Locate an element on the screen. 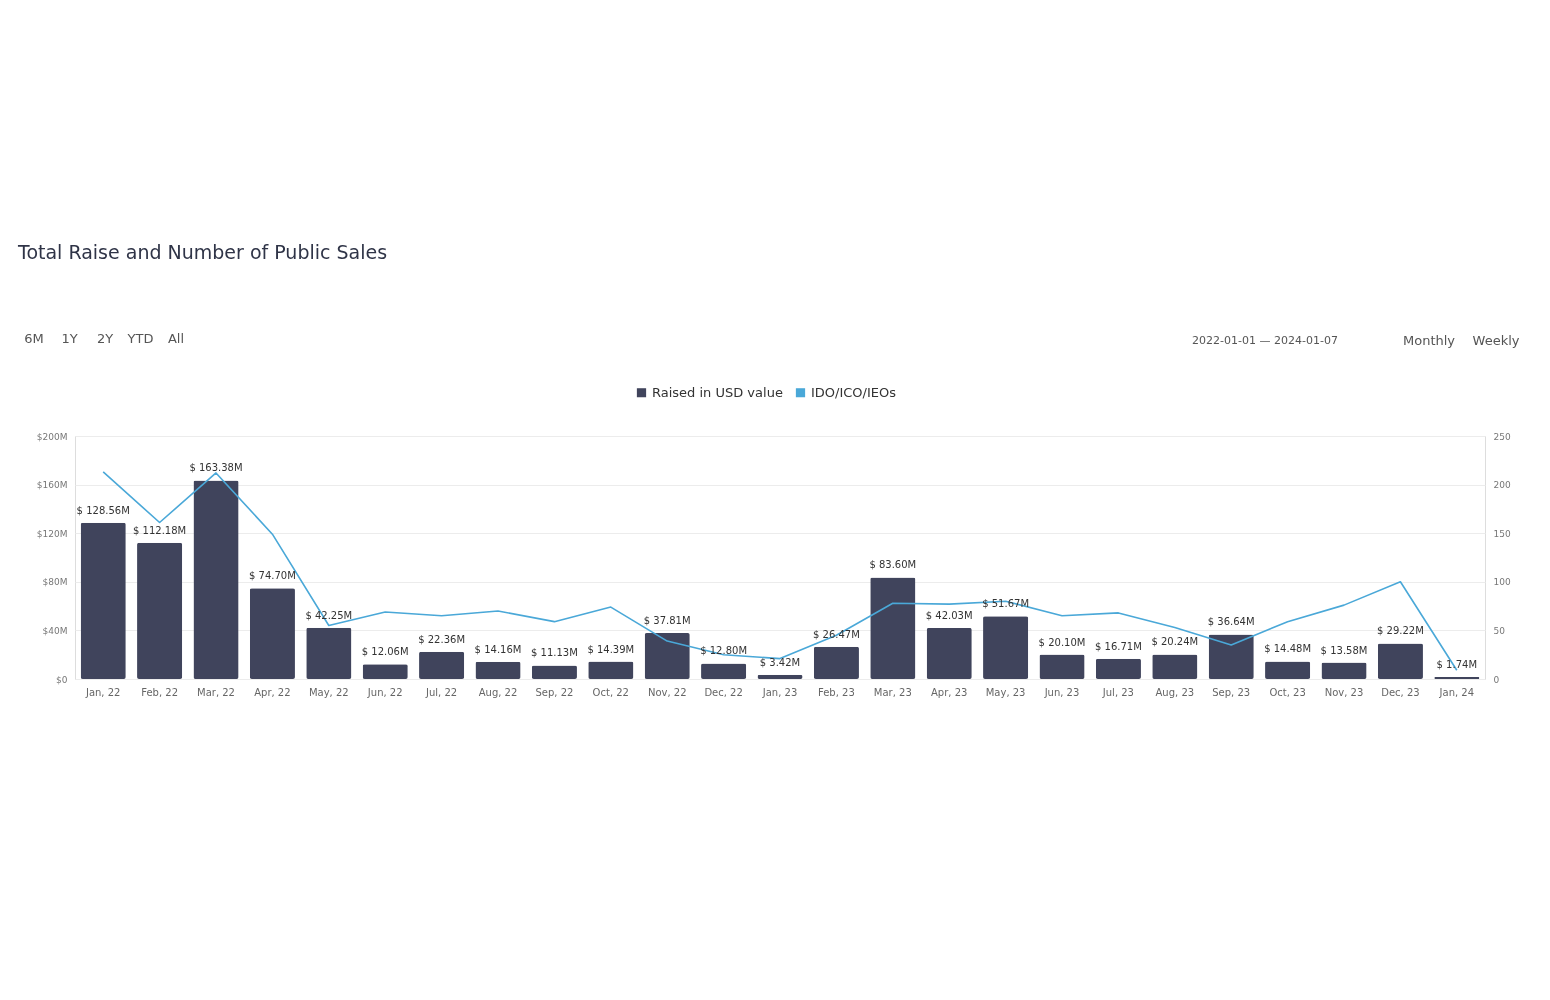 The image size is (1550, 1000). x-tick-label: Feb, 22 is located at coordinates (159, 692).